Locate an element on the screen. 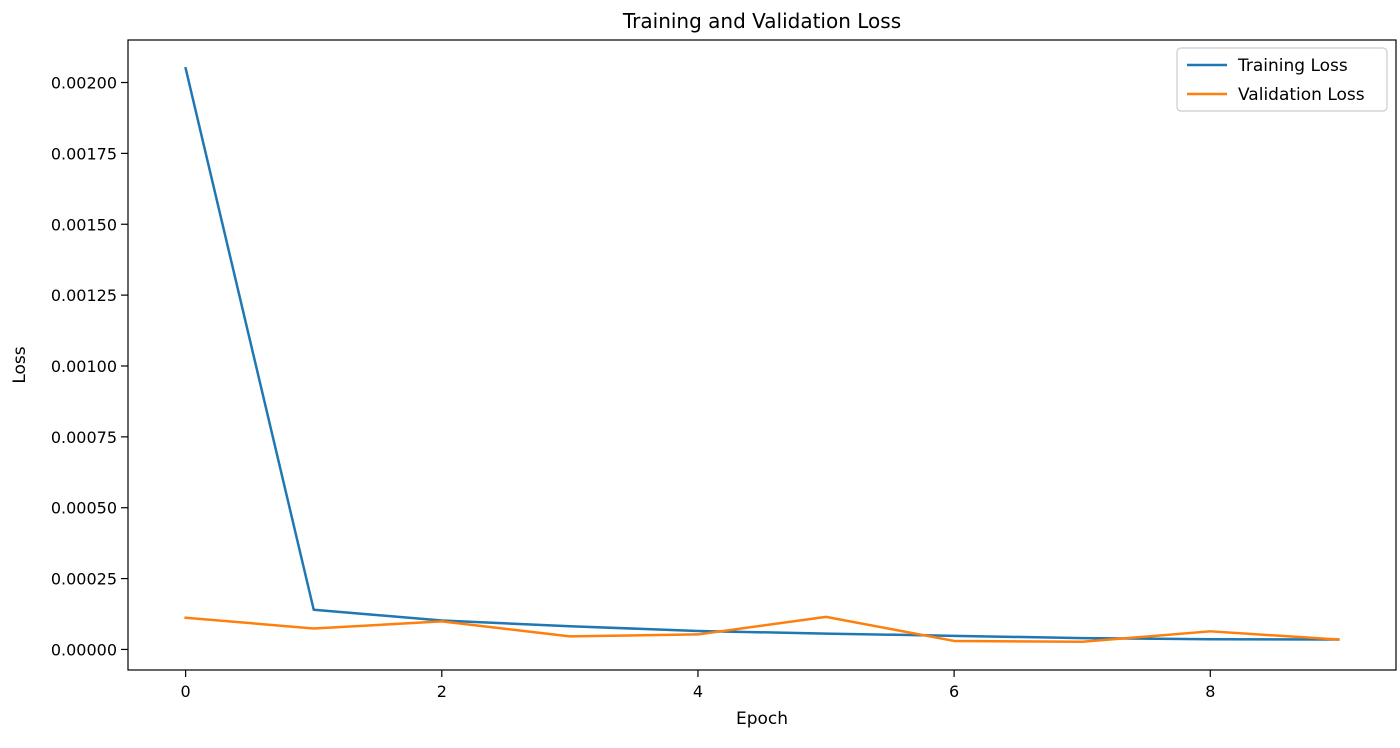 The height and width of the screenshot is (748, 1400). chart-title: Training and Validation Loss is located at coordinates (761, 21).